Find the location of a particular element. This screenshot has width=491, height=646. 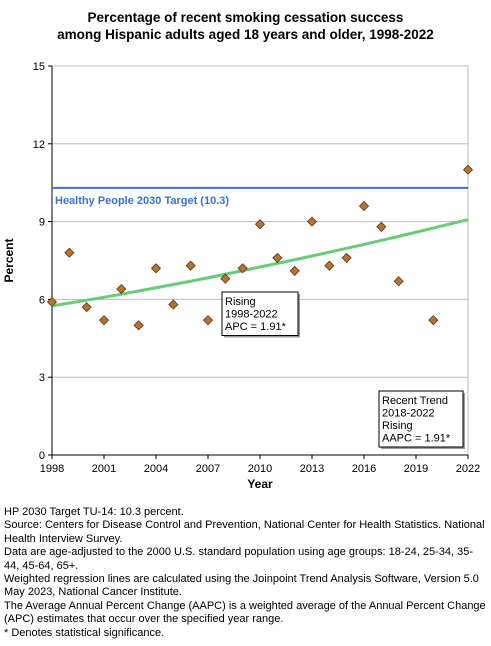

trend-line is located at coordinates (260, 263).